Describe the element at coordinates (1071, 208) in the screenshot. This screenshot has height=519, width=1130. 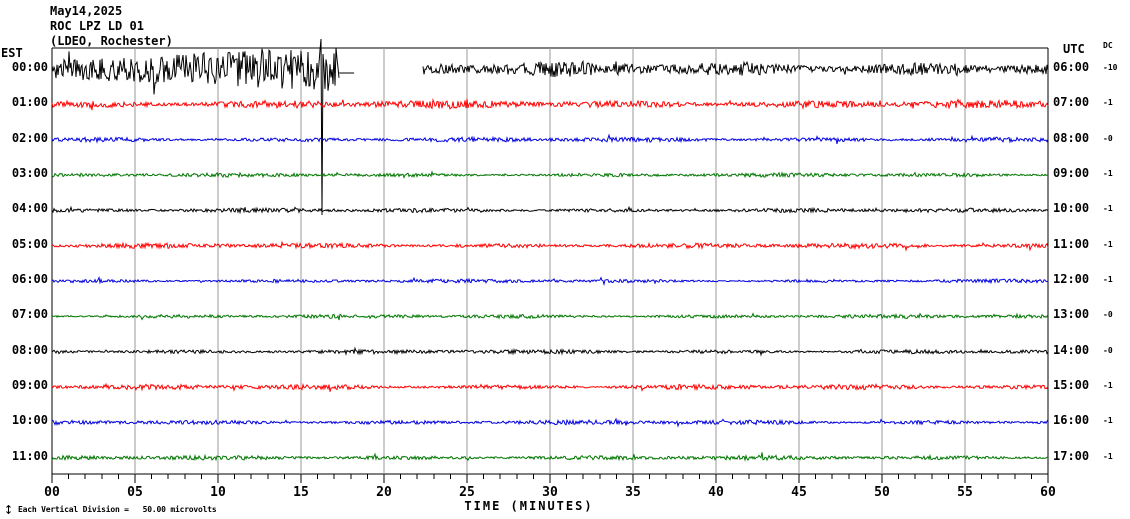
I see `utc-time-label: 10:00` at that location.